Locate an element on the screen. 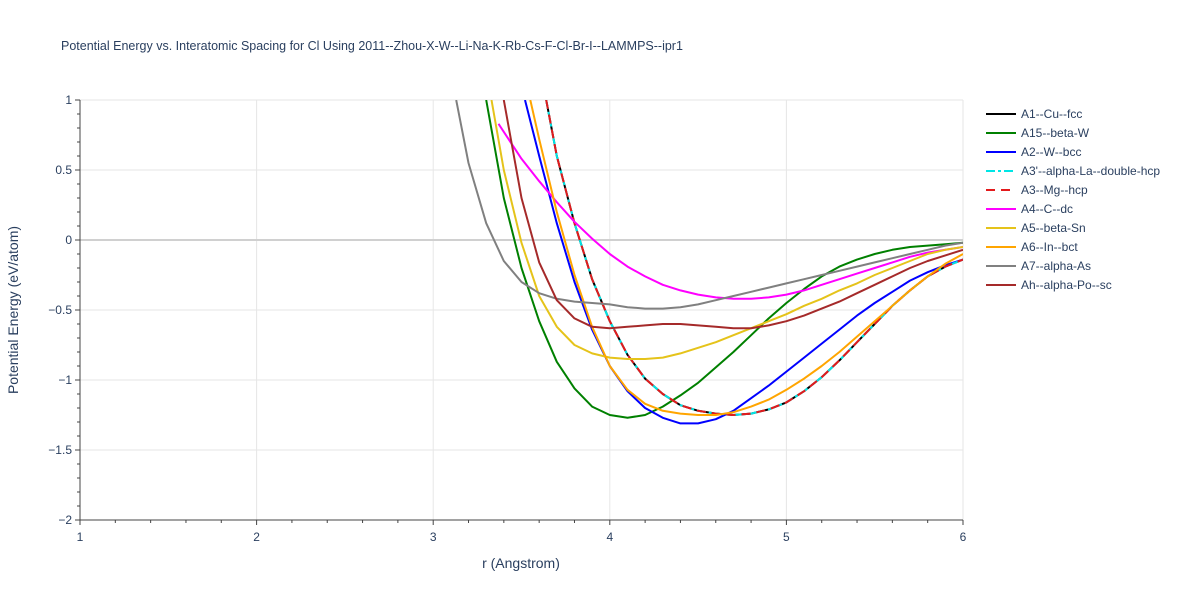 This screenshot has width=1200, height=600. y-tick-label: −0.5 is located at coordinates (60, 310).